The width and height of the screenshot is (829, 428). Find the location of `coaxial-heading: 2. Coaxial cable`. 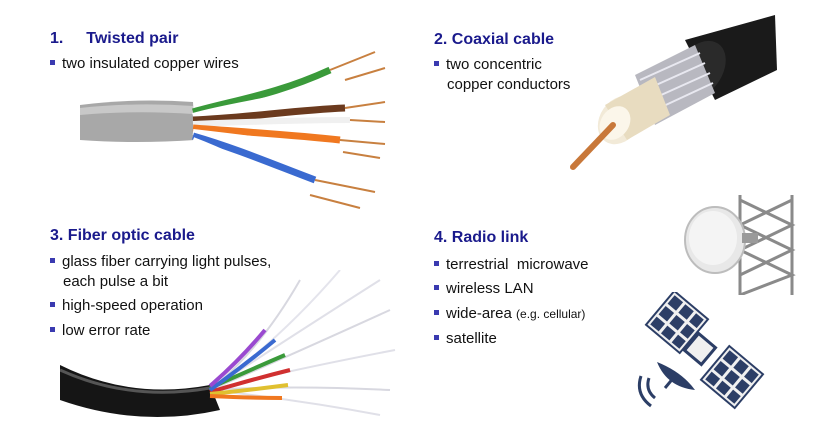

coaxial-heading: 2. Coaxial cable is located at coordinates (494, 39).